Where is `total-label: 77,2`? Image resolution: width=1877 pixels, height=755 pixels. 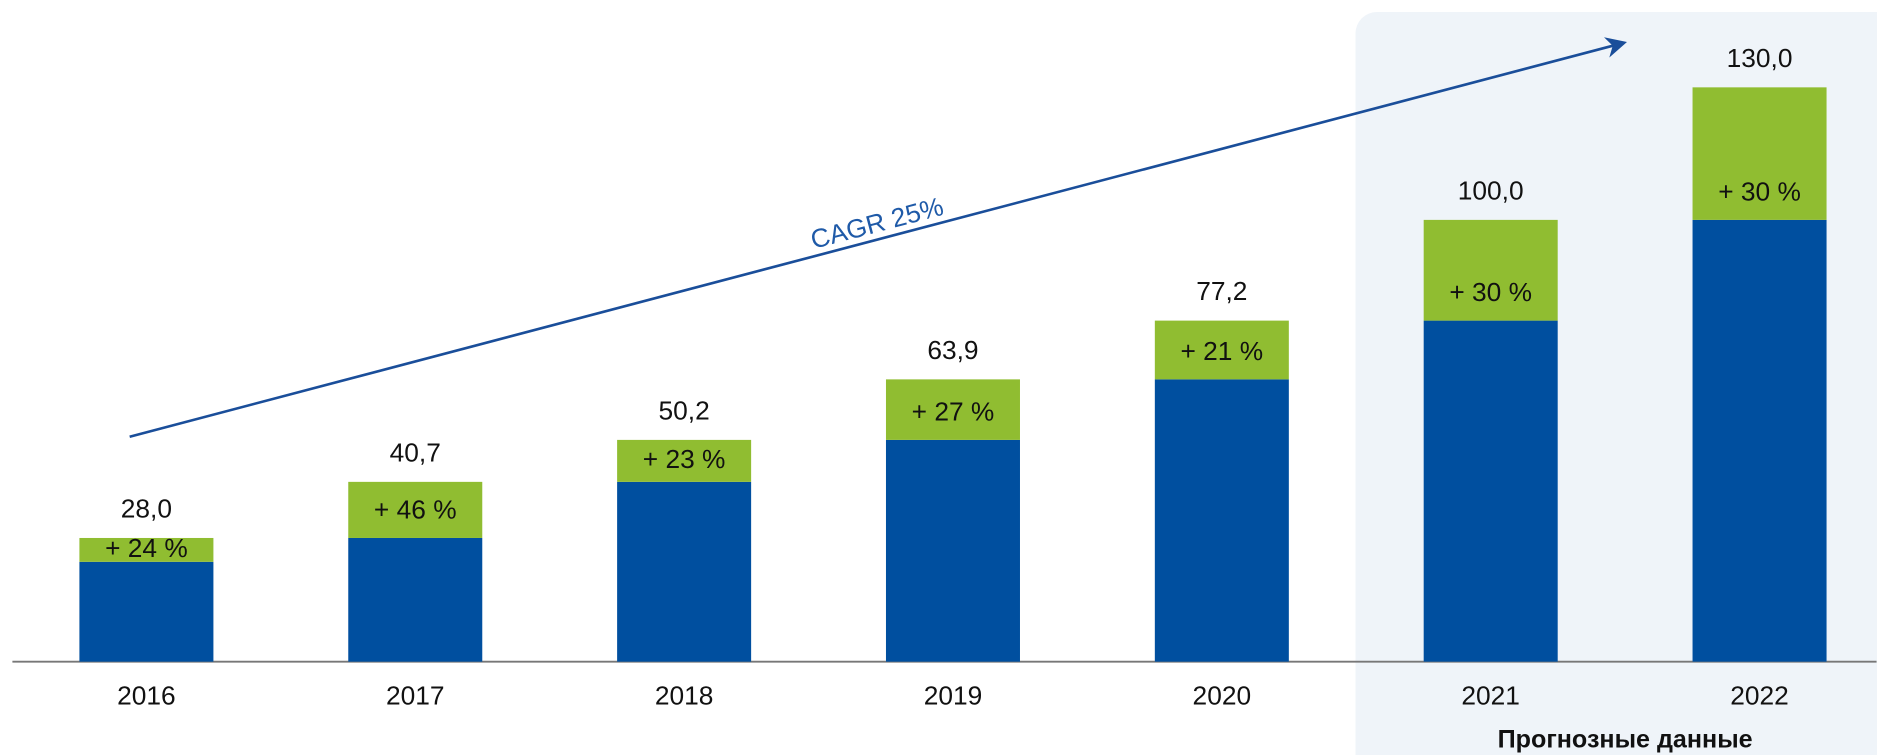 total-label: 77,2 is located at coordinates (1221, 291).